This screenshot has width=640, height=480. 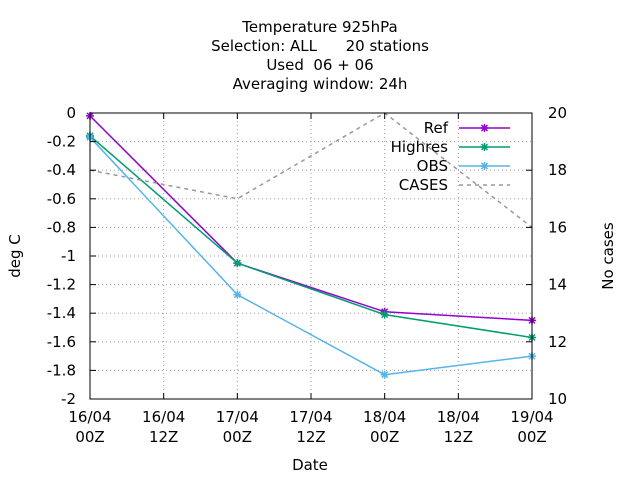 I want to click on legend-label-highres: Highres, so click(x=420, y=147).